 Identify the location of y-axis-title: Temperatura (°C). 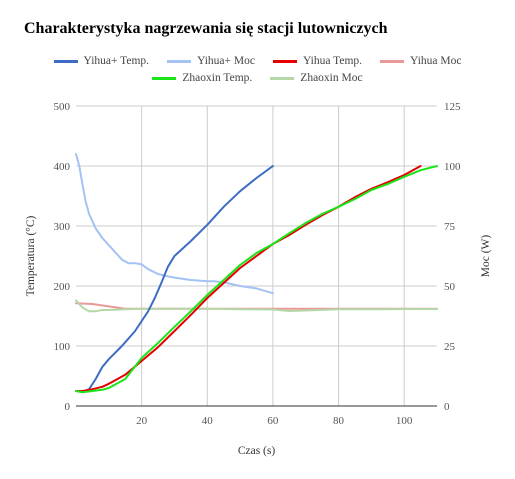
(31, 255).